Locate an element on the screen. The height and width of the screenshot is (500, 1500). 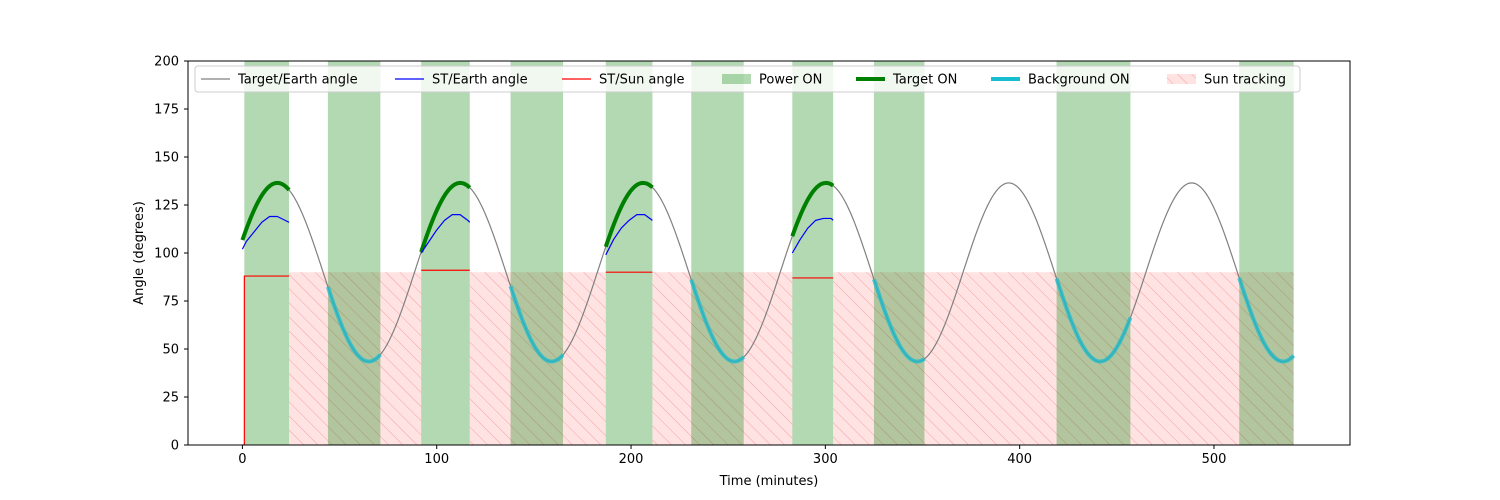
y-tick-label: 150 is located at coordinates (166, 158).